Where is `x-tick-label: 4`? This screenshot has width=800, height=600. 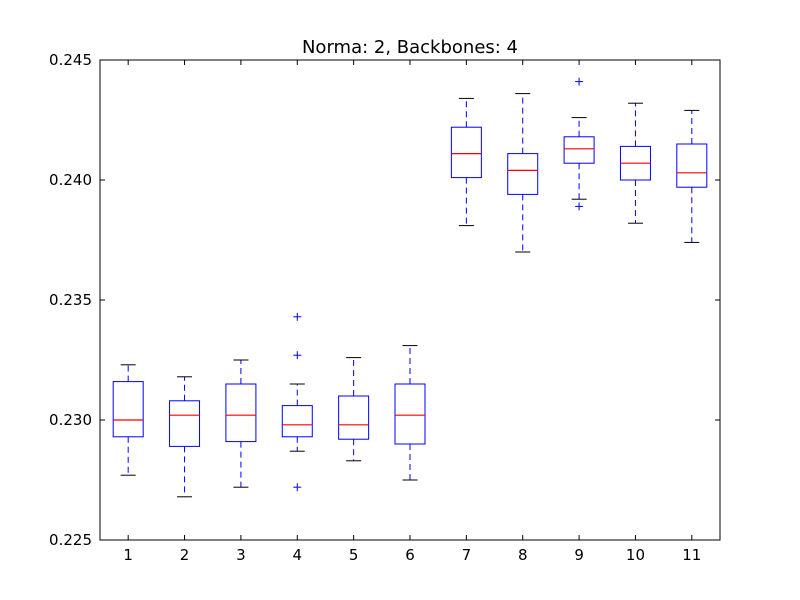
x-tick-label: 4 is located at coordinates (297, 555).